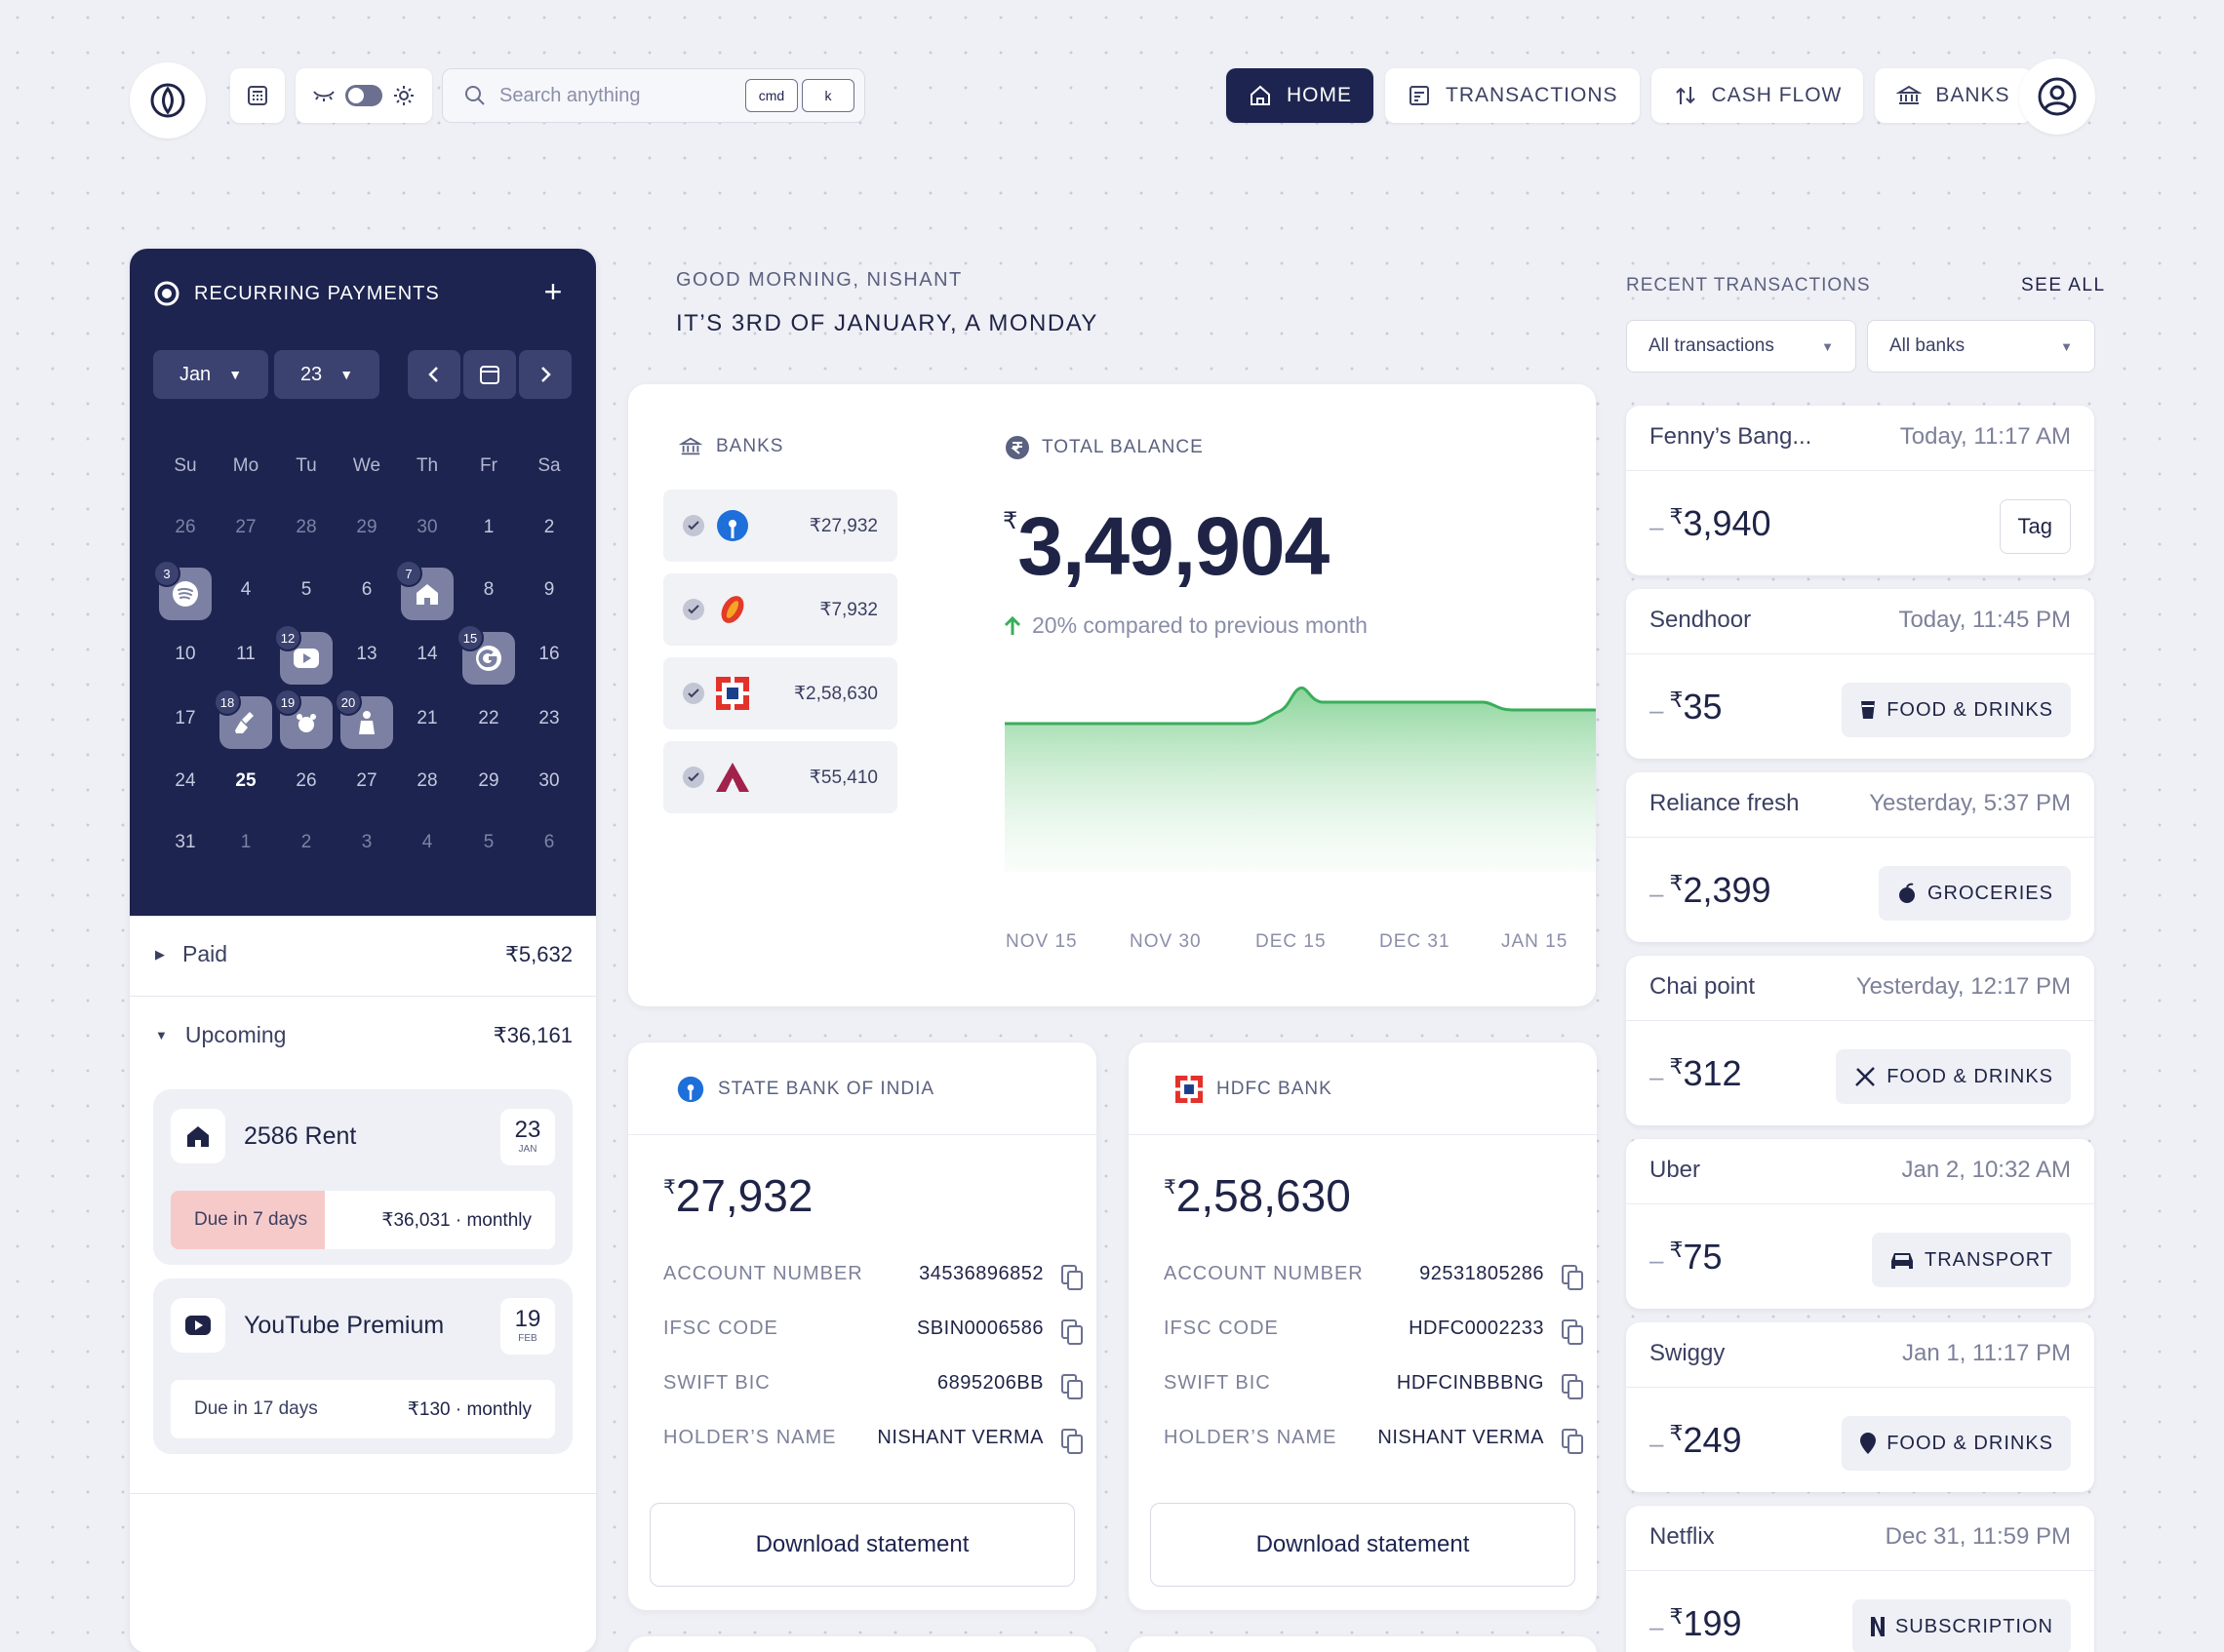 Image resolution: width=2224 pixels, height=1652 pixels. Describe the element at coordinates (545, 374) in the screenshot. I see `next-month-button` at that location.